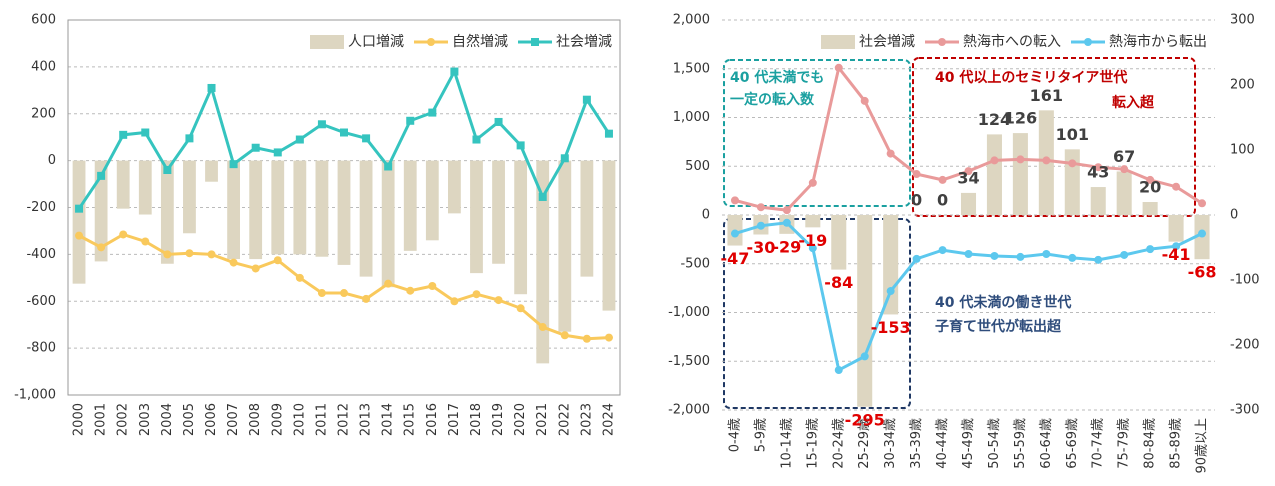  I want to click on x-tick-label: 2011, so click(321, 419).